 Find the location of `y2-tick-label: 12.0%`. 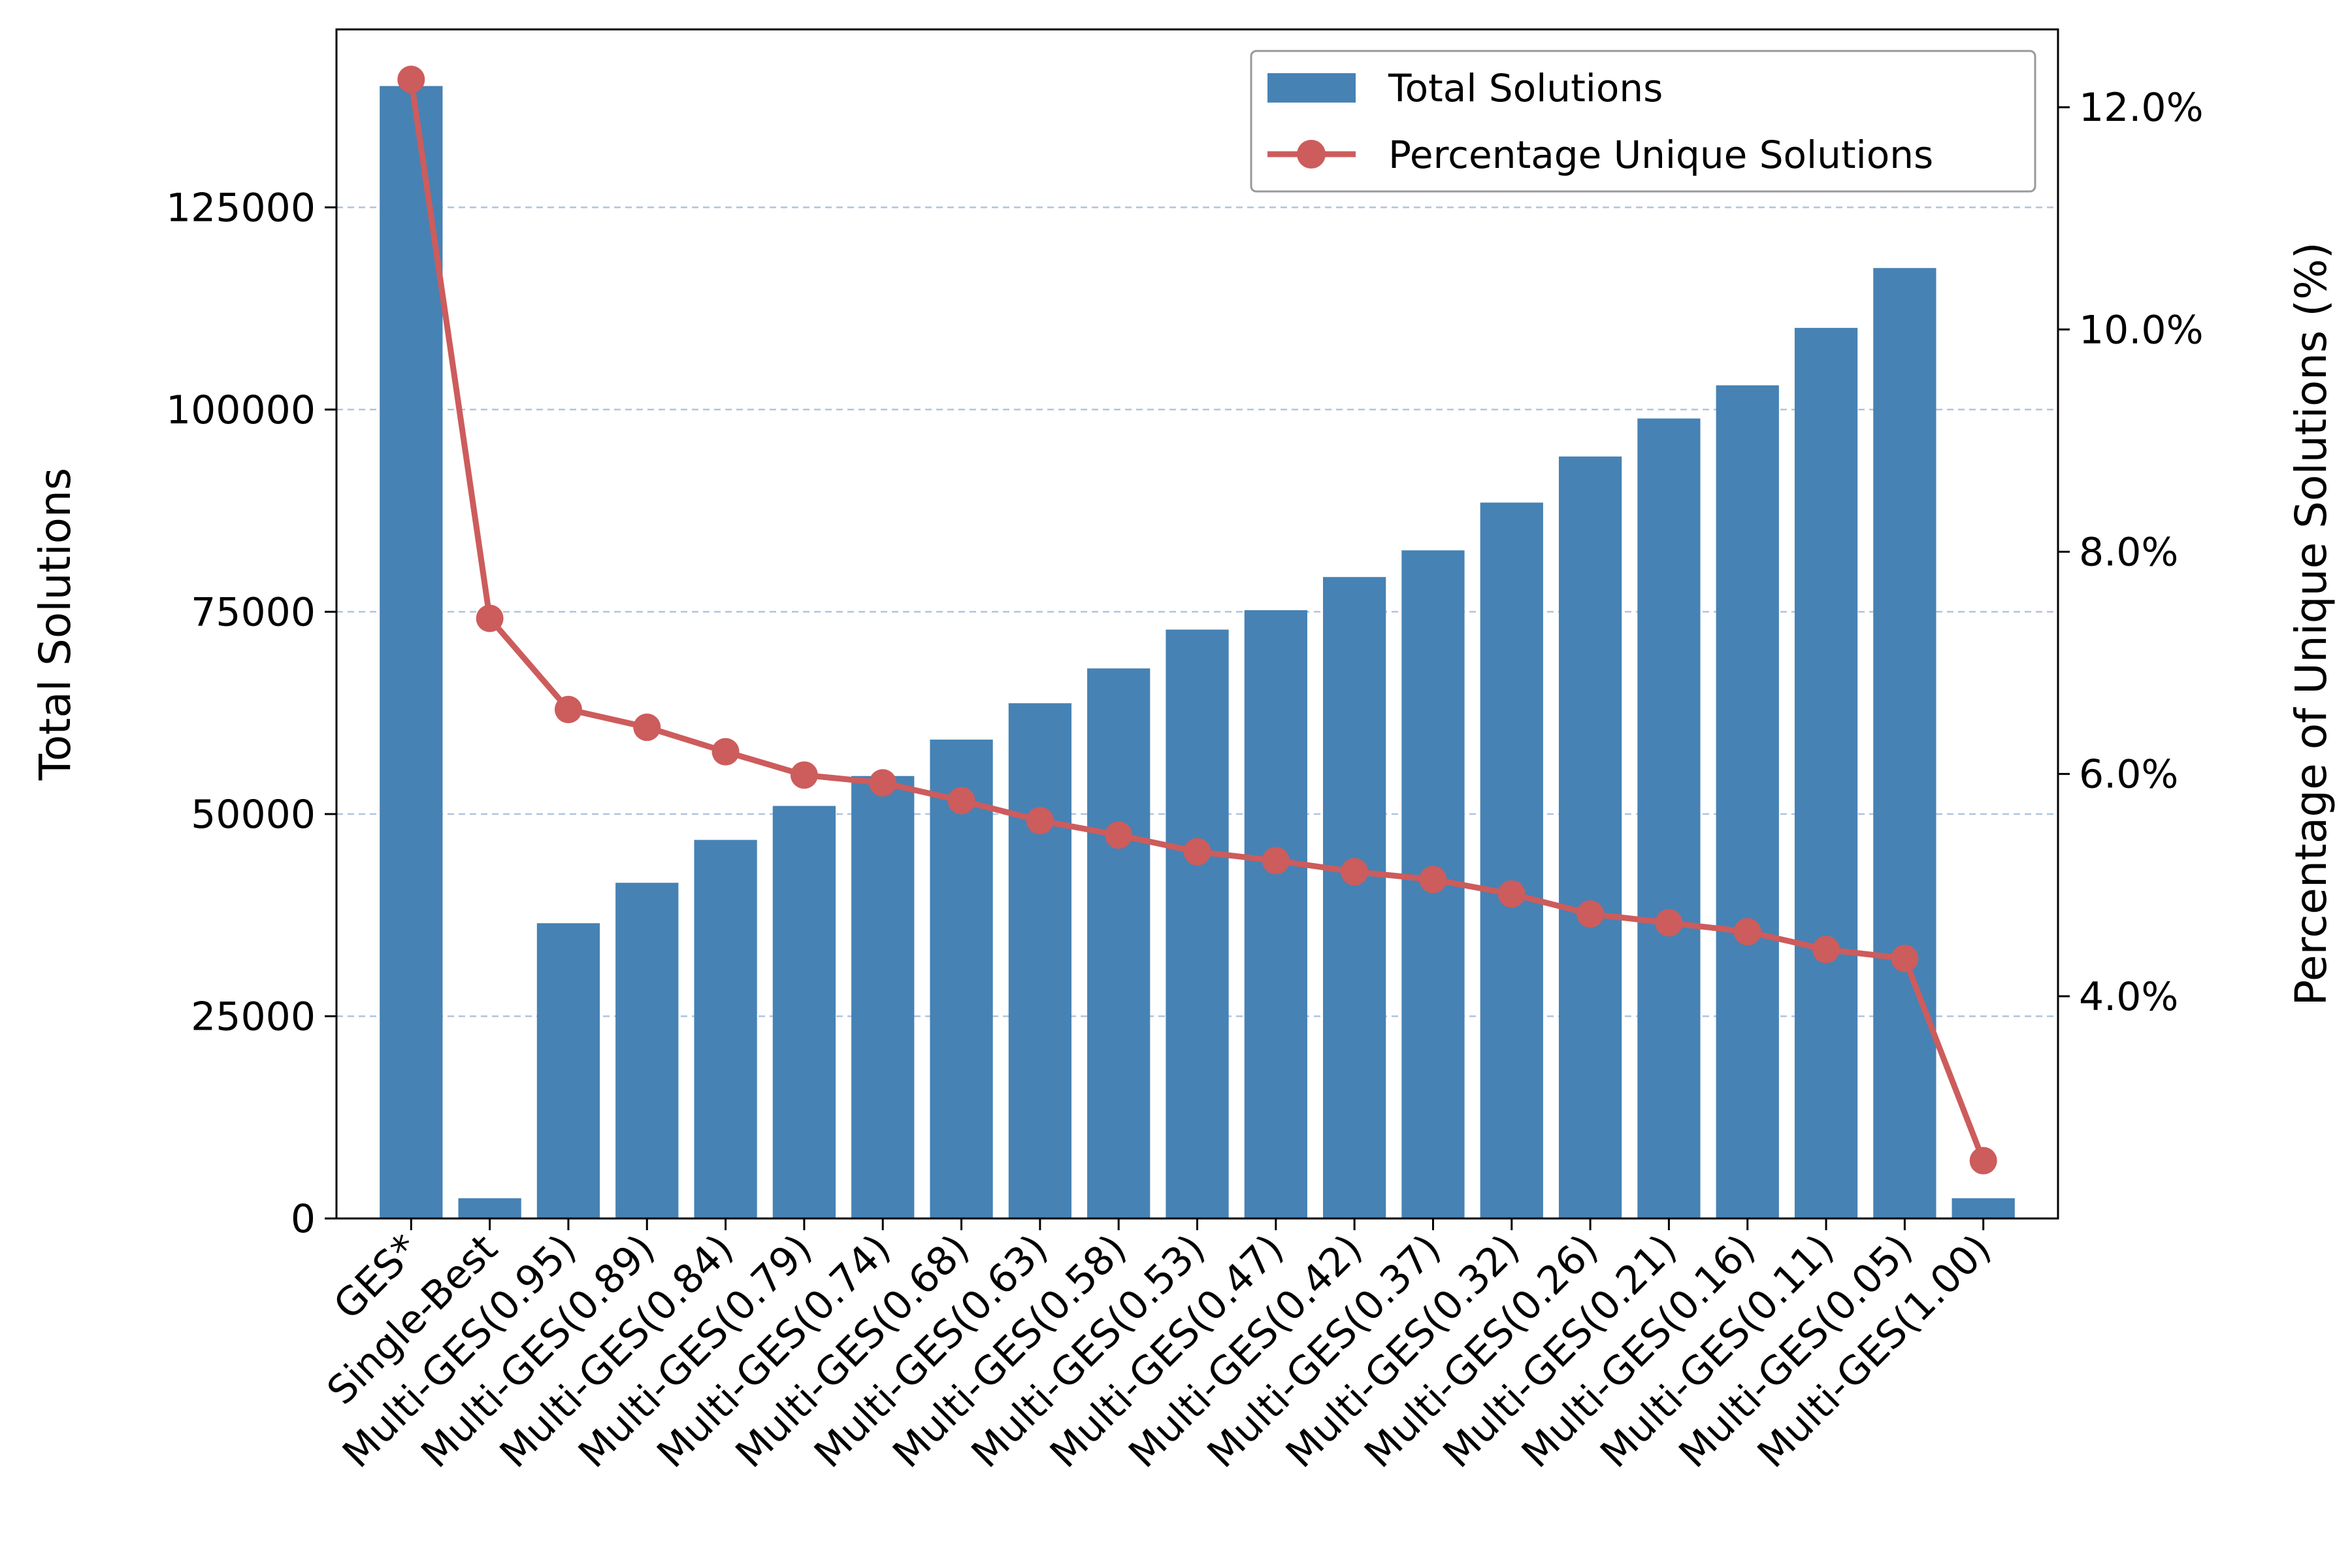

y2-tick-label: 12.0% is located at coordinates (2141, 108).